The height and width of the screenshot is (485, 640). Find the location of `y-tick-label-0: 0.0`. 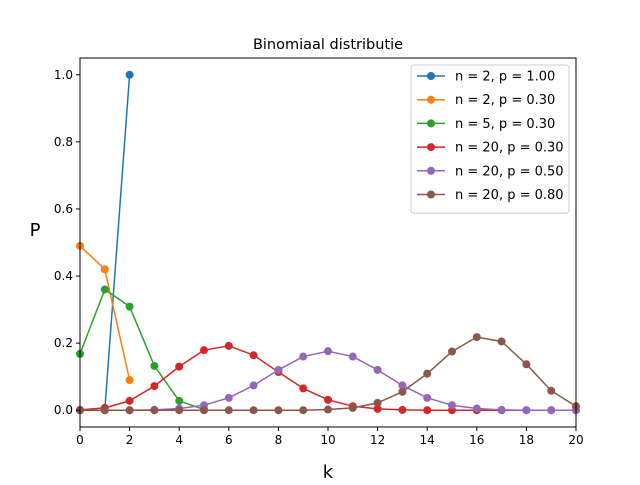

y-tick-label-0: 0.0 is located at coordinates (63, 410).